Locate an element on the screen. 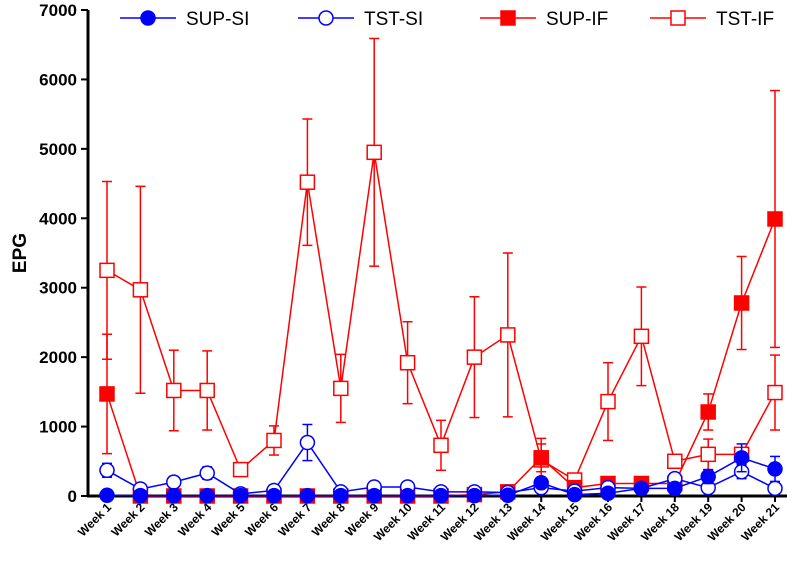 This screenshot has height=576, width=797. x-tick-label: Week 6 is located at coordinates (261, 519).